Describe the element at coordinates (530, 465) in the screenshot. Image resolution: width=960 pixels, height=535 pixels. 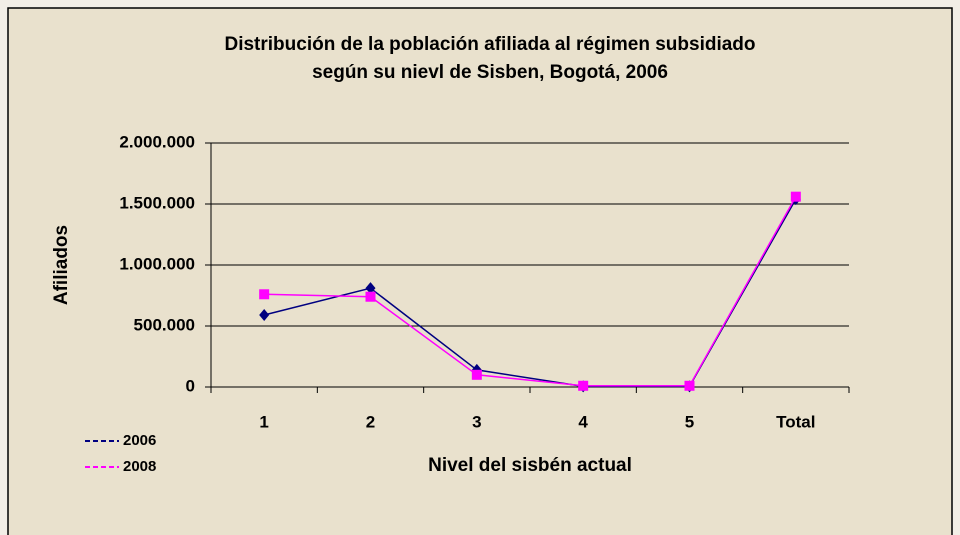
I see `x-axis-label: Nivel del sisbén actual` at that location.